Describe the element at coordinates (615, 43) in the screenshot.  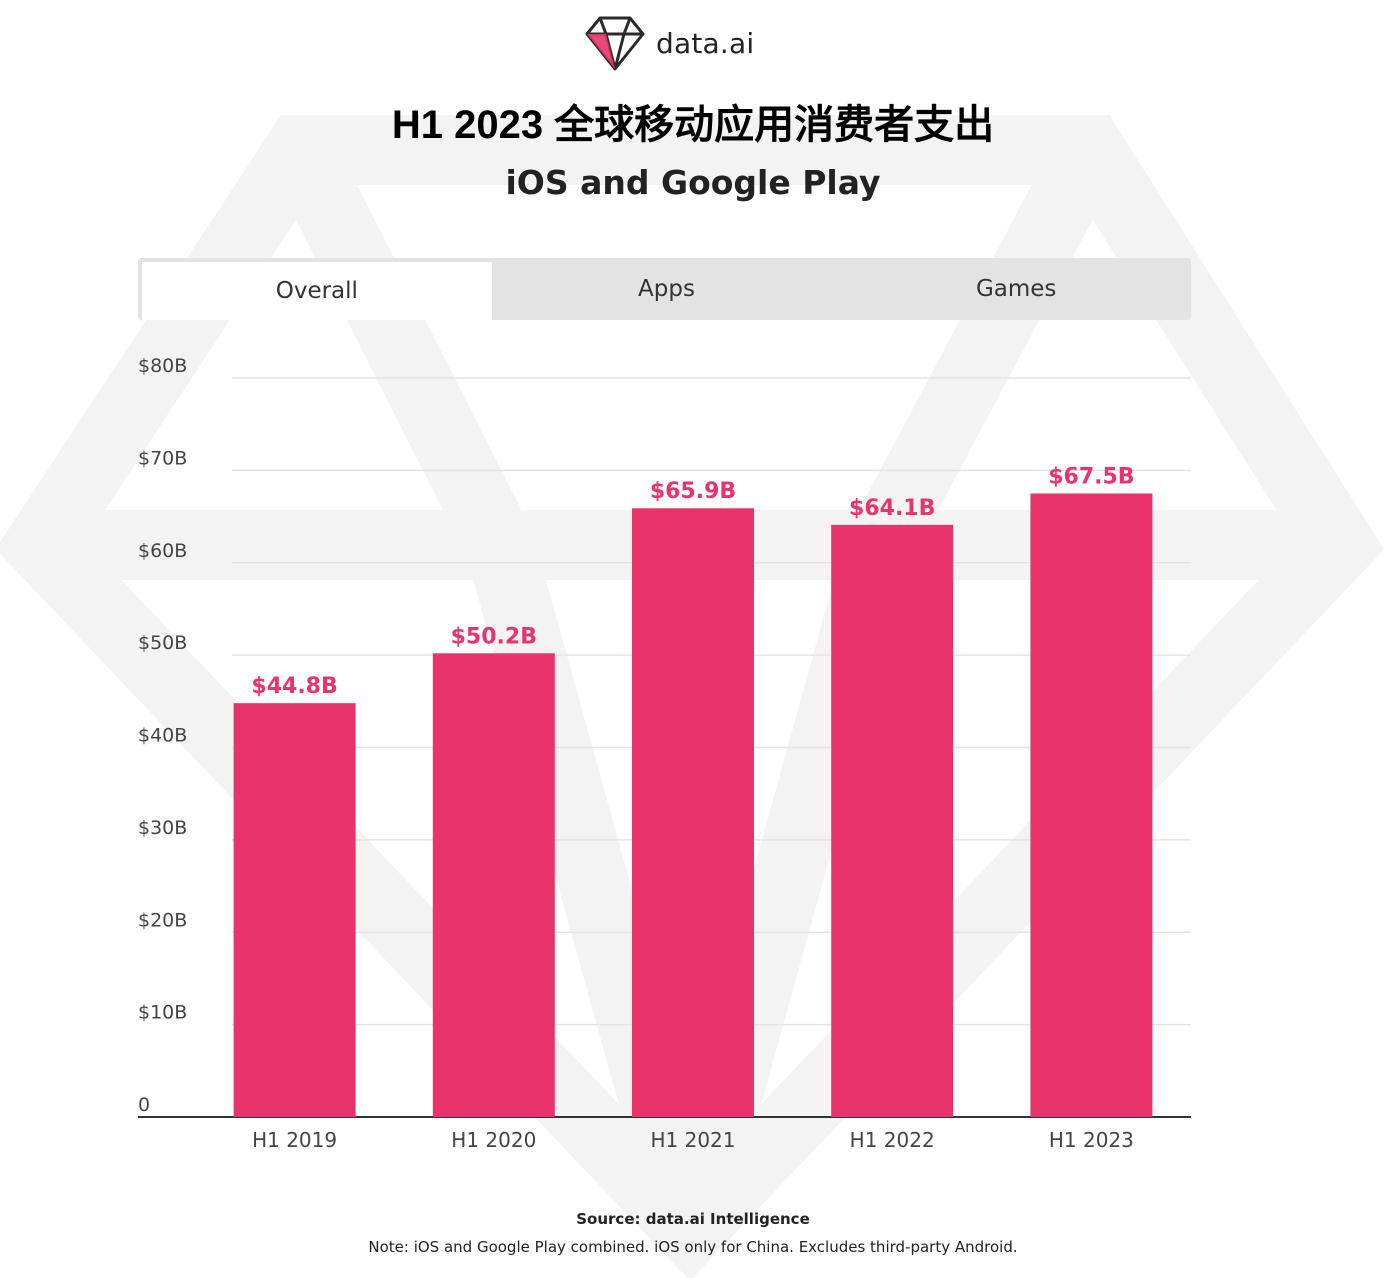
I see `diamond-icon` at that location.